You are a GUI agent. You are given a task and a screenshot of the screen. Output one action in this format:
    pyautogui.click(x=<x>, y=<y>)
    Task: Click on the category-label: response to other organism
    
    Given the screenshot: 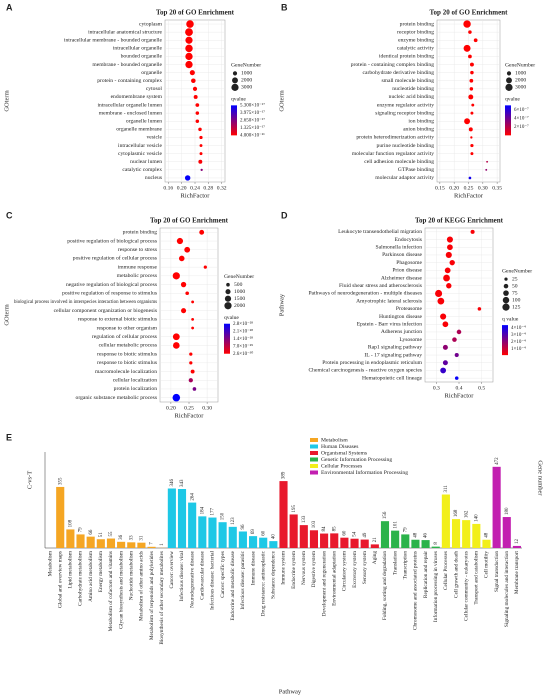 What is the action you would take?
    pyautogui.click(x=127, y=328)
    